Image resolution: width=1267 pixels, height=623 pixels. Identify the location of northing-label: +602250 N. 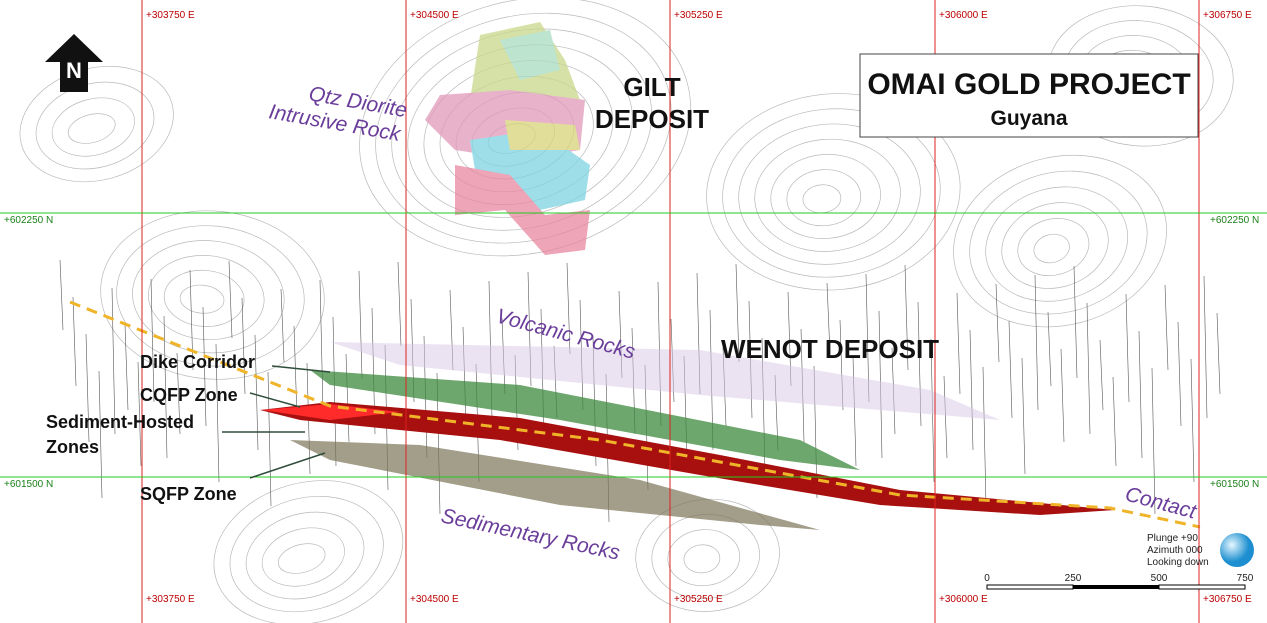
(28, 220).